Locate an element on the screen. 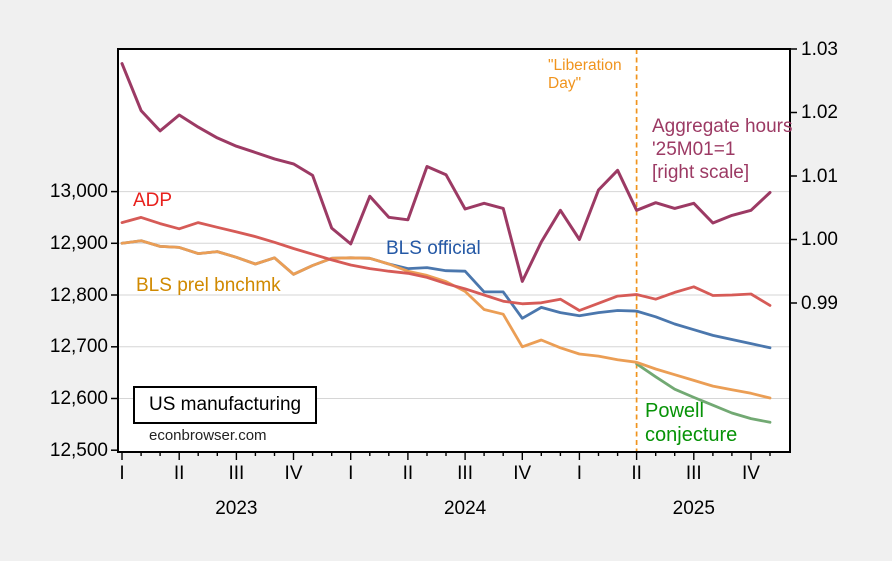 This screenshot has height=561, width=892. left-axis-tick-label: 13,000 is located at coordinates (78, 192).